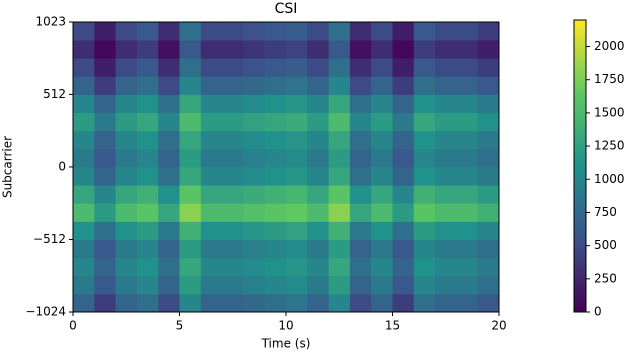  Describe the element at coordinates (498, 326) in the screenshot. I see `x-tick-label: 20` at that location.